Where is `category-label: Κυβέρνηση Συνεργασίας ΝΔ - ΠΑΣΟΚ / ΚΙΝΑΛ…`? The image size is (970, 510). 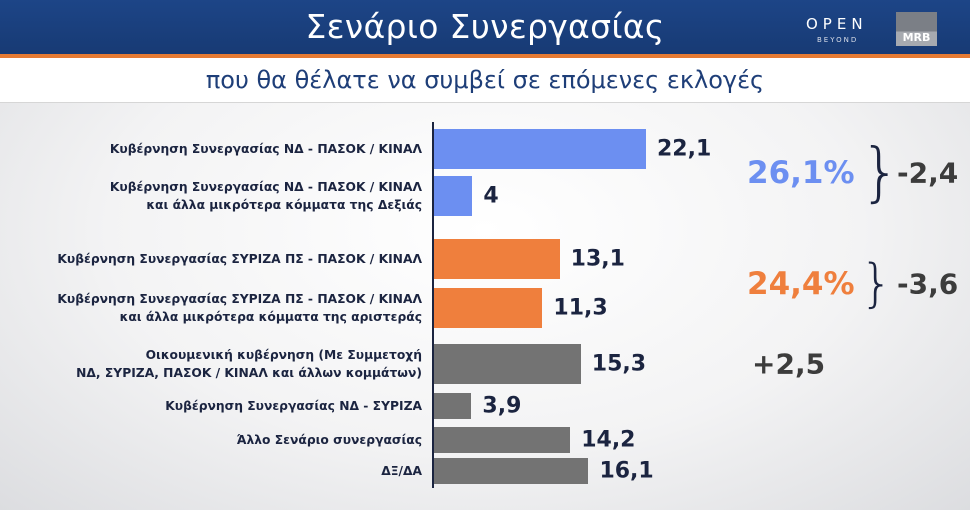
category-label: Κυβέρνηση Συνεργασίας ΝΔ - ΠΑΣΟΚ / ΚΙΝΑΛ… is located at coordinates (265, 196).